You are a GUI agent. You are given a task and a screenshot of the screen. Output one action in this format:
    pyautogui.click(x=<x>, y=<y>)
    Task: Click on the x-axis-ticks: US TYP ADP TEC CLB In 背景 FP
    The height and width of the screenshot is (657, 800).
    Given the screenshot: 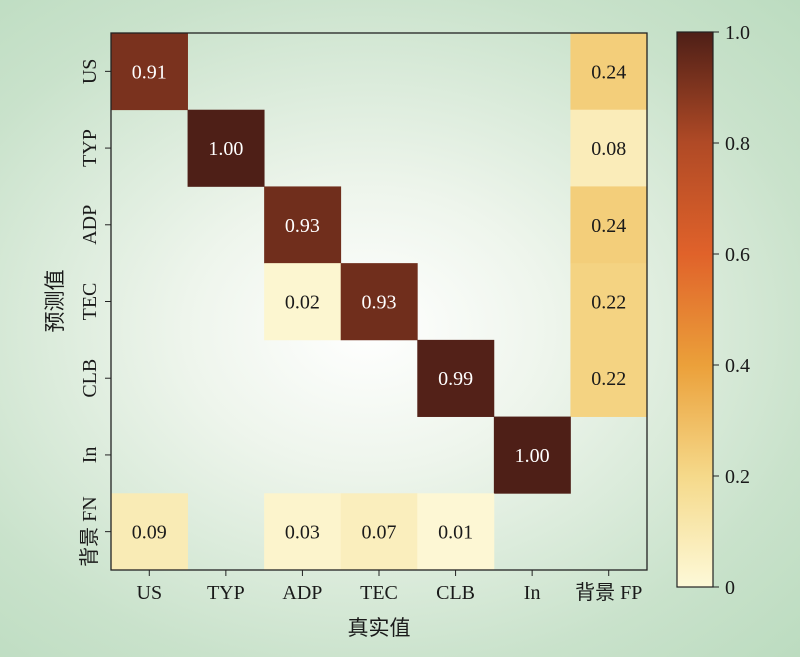 What is the action you would take?
    pyautogui.click(x=389, y=587)
    